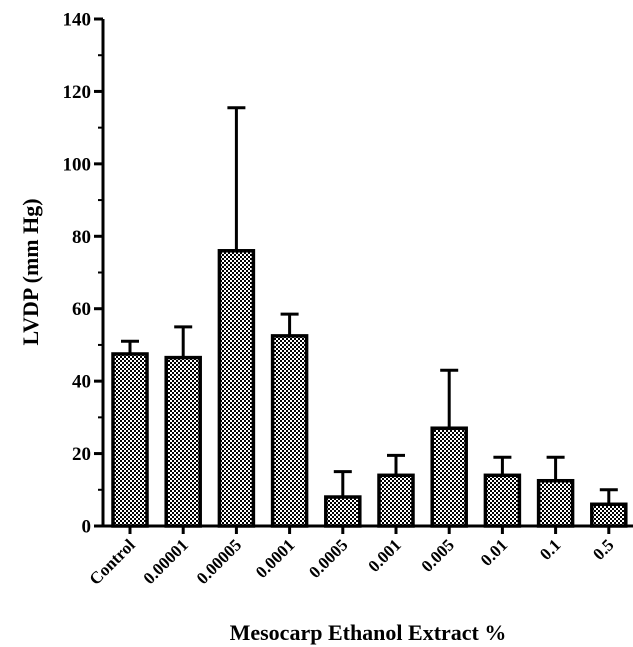 The width and height of the screenshot is (633, 647). What do you see at coordinates (112, 561) in the screenshot?
I see `x-tick-label: Control` at bounding box center [112, 561].